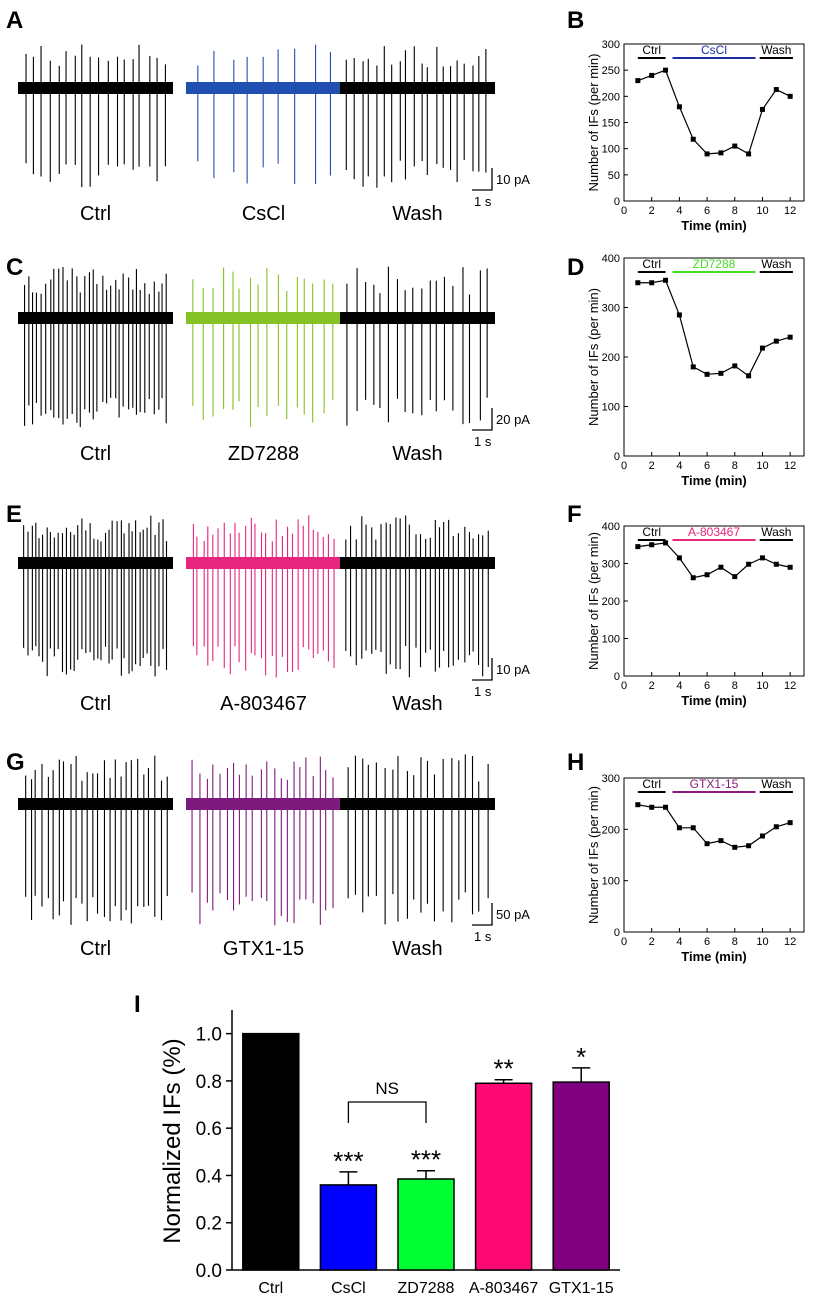  Describe the element at coordinates (574, 514) in the screenshot. I see `panel-letter-f: F` at that location.